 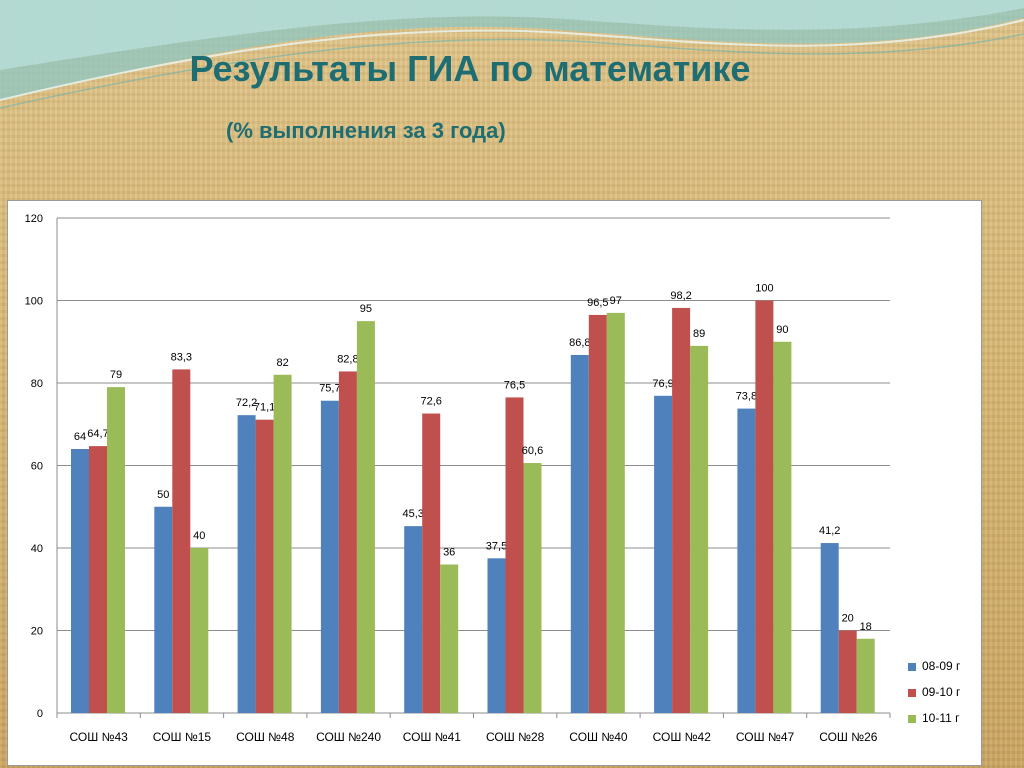 I want to click on data-label: 100, so click(x=764, y=289).